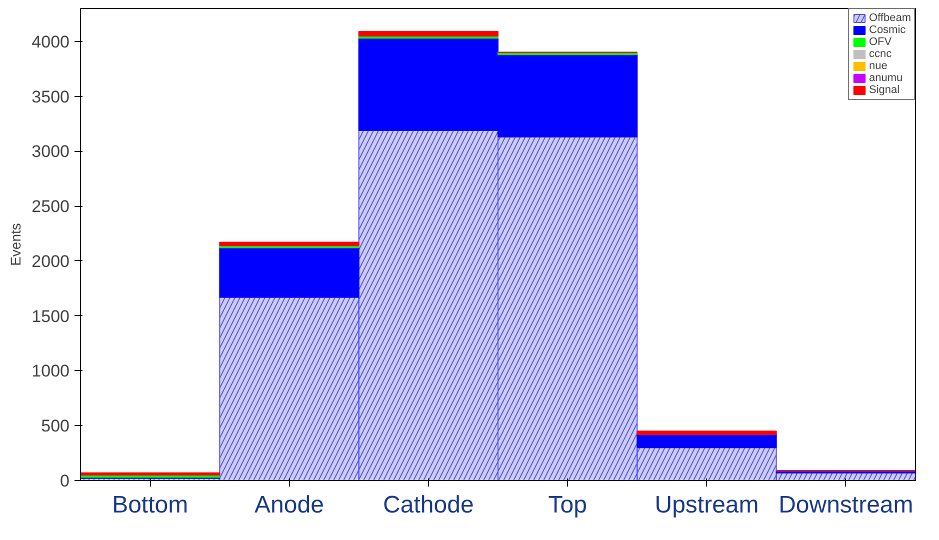 Image resolution: width=939 pixels, height=540 pixels. I want to click on y-tick-label: 2000, so click(51, 261).